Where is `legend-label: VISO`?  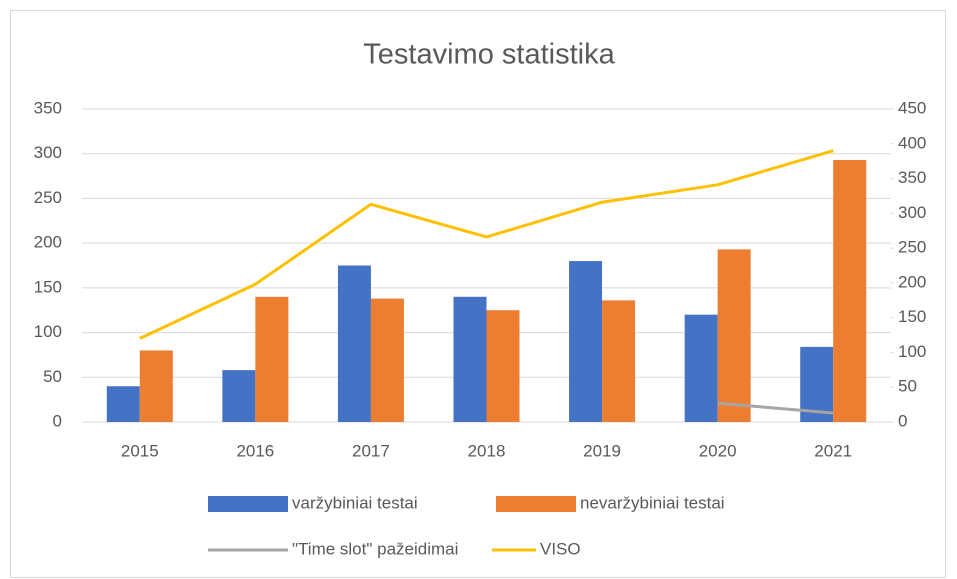
legend-label: VISO is located at coordinates (560, 548).